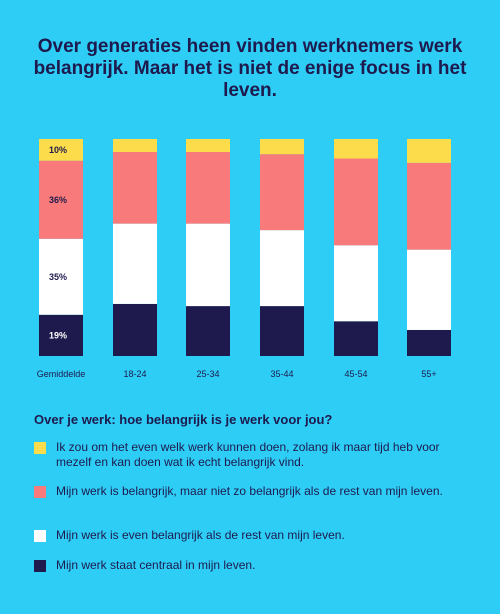 The height and width of the screenshot is (614, 500). Describe the element at coordinates (428, 374) in the screenshot. I see `x-tick-label: 55+` at that location.